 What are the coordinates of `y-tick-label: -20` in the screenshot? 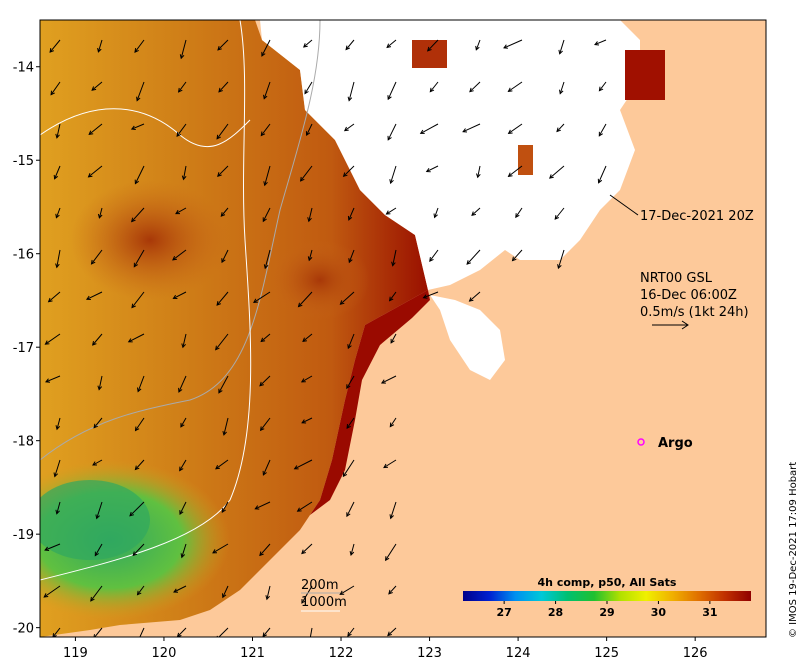 It's located at (23, 629).